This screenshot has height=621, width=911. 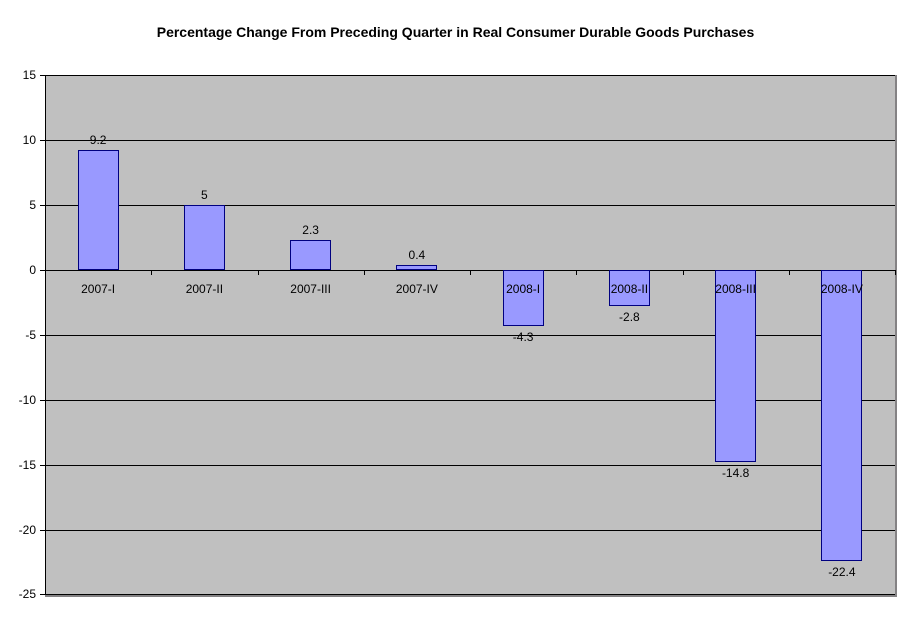 I want to click on category-label: 2007-II, so click(x=204, y=289).